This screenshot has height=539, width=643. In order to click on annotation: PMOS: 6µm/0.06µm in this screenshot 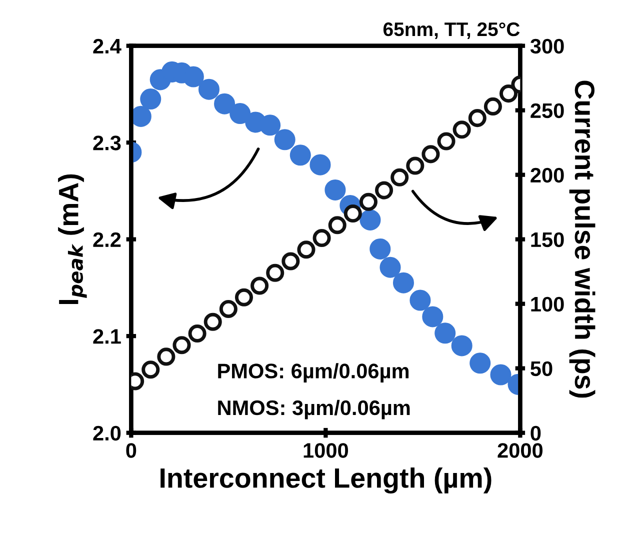, I will do `click(313, 373)`.